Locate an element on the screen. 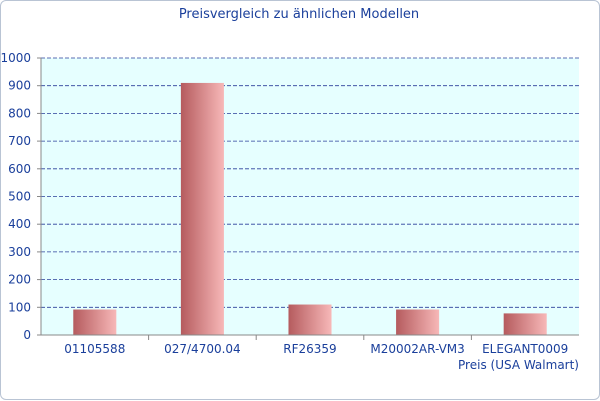  chart-title: Preisvergleich zu ähnlichen Modellen is located at coordinates (299, 14).